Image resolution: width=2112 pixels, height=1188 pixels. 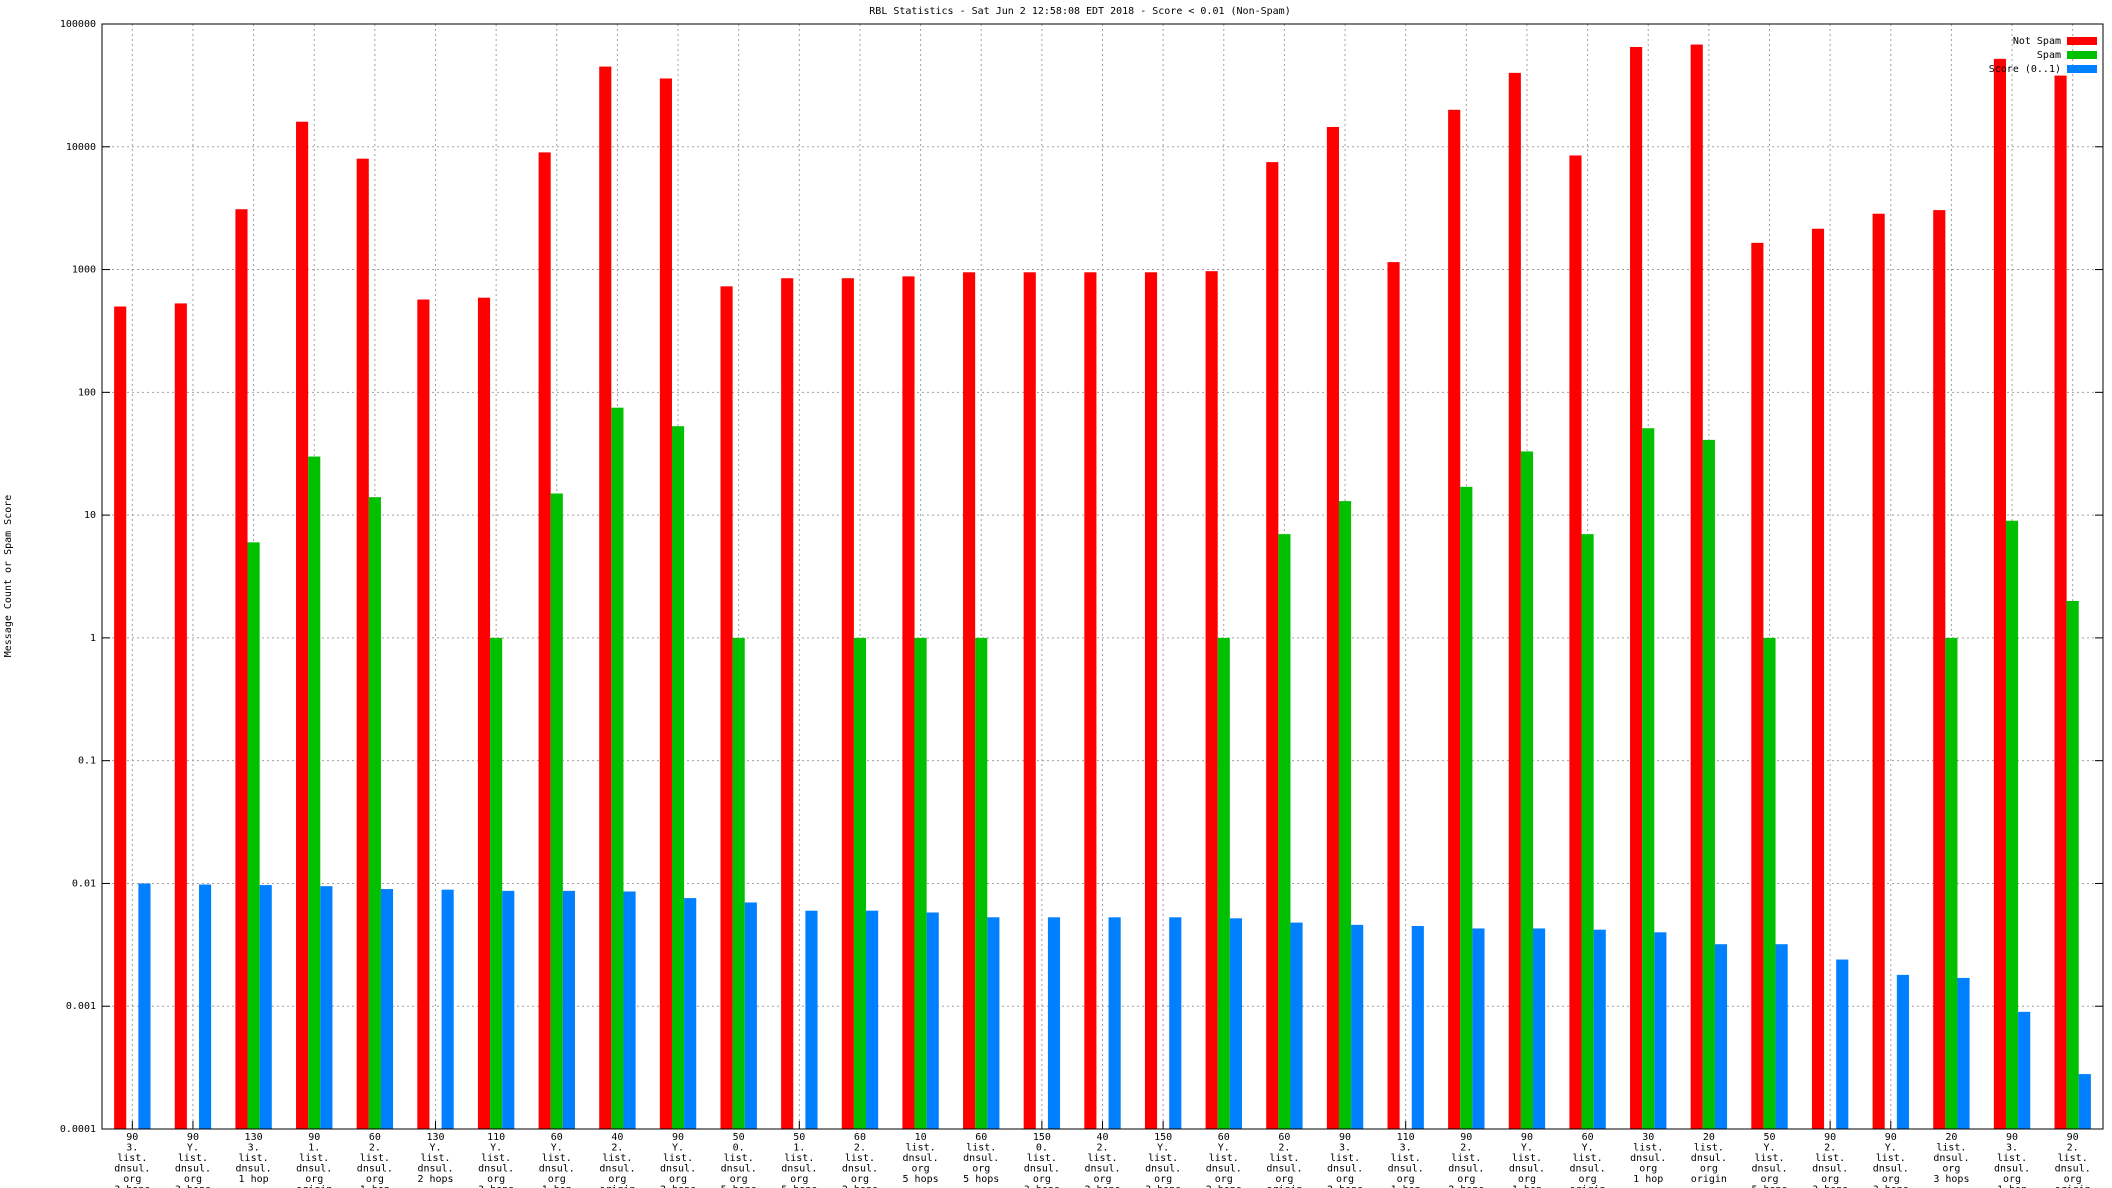 I want to click on x-tick-label: 30 list. dnsul. org 1 hop, so click(x=1648, y=1158).